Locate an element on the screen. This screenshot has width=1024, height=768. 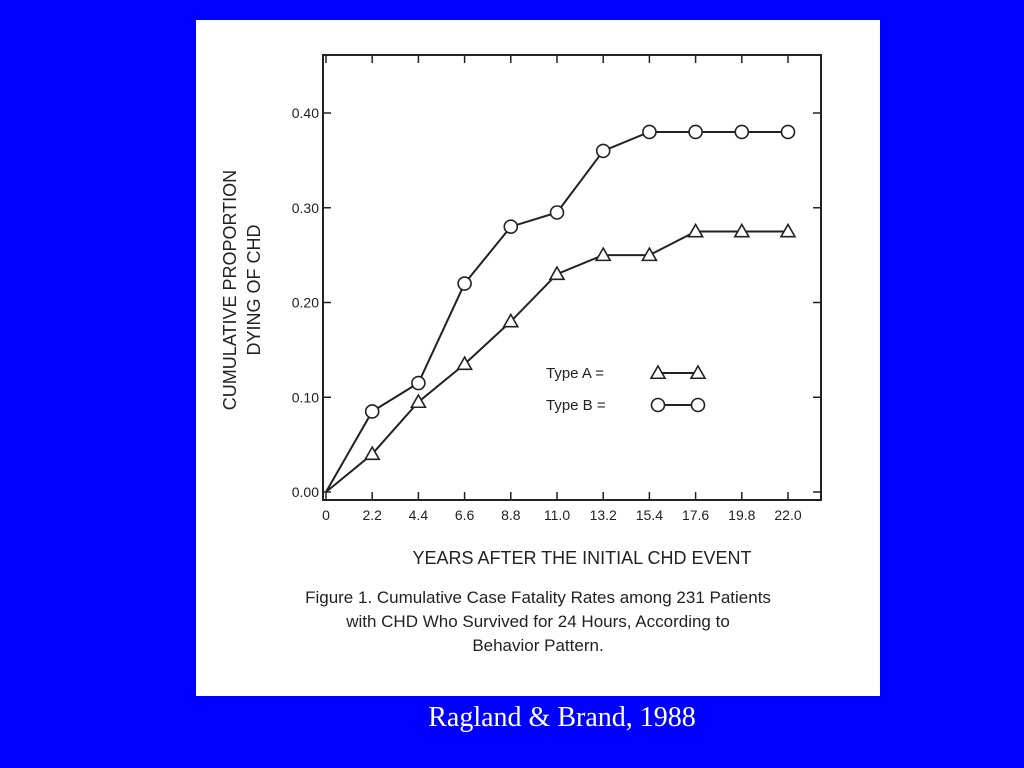
x-tick-label: 6.6 is located at coordinates (465, 515).